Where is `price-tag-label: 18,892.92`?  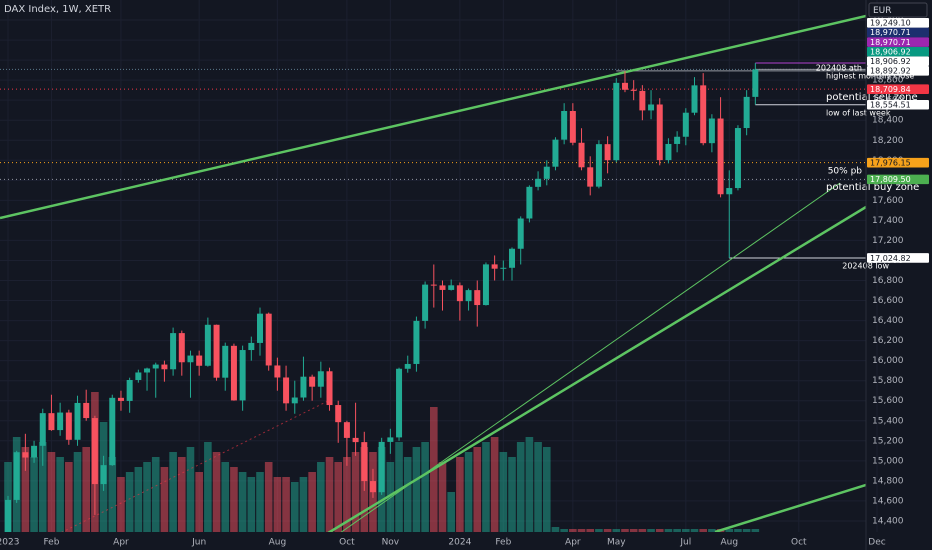
price-tag-label: 18,892.92 is located at coordinates (890, 71).